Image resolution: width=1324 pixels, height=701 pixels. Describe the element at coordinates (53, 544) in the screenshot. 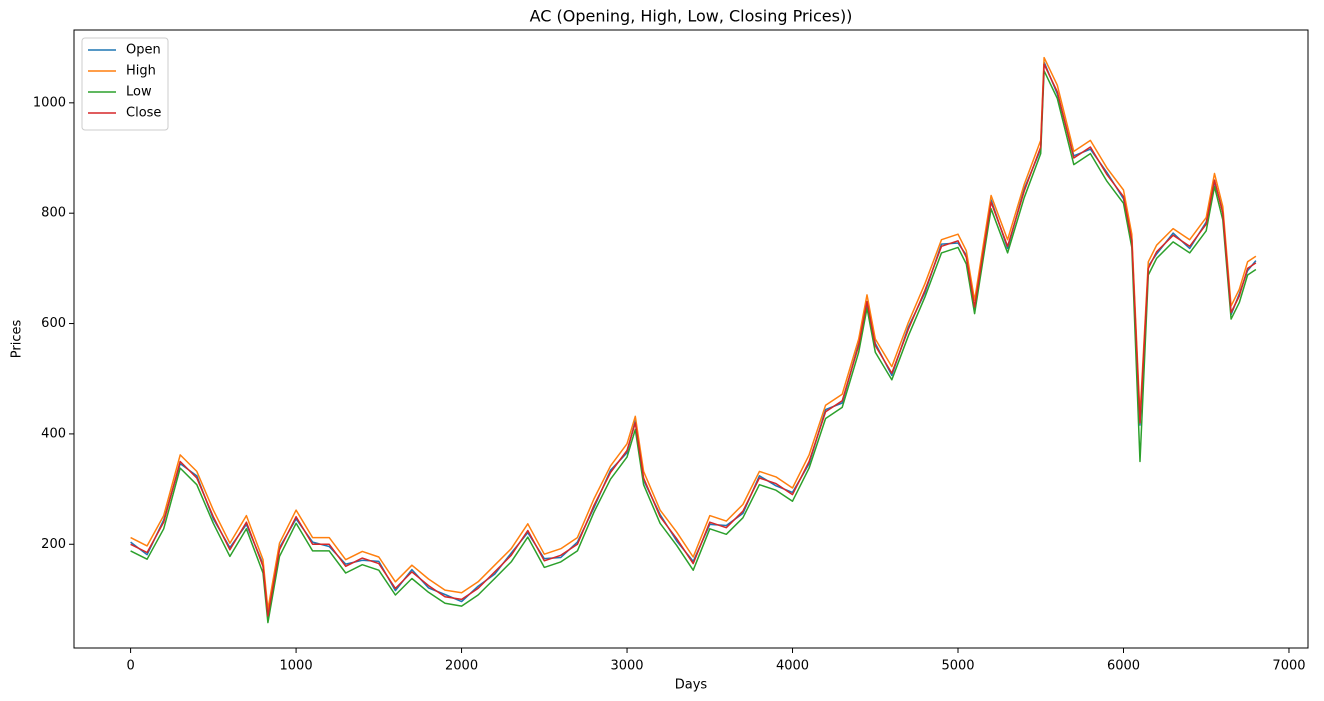

I see `y-tick-label: 200` at that location.